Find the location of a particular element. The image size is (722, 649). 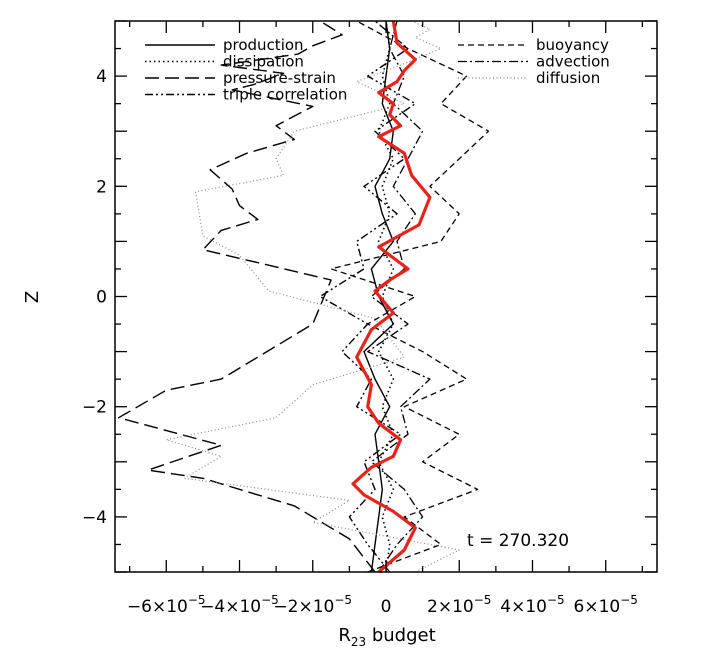

time-annotation: t = 270.320 is located at coordinates (518, 541).